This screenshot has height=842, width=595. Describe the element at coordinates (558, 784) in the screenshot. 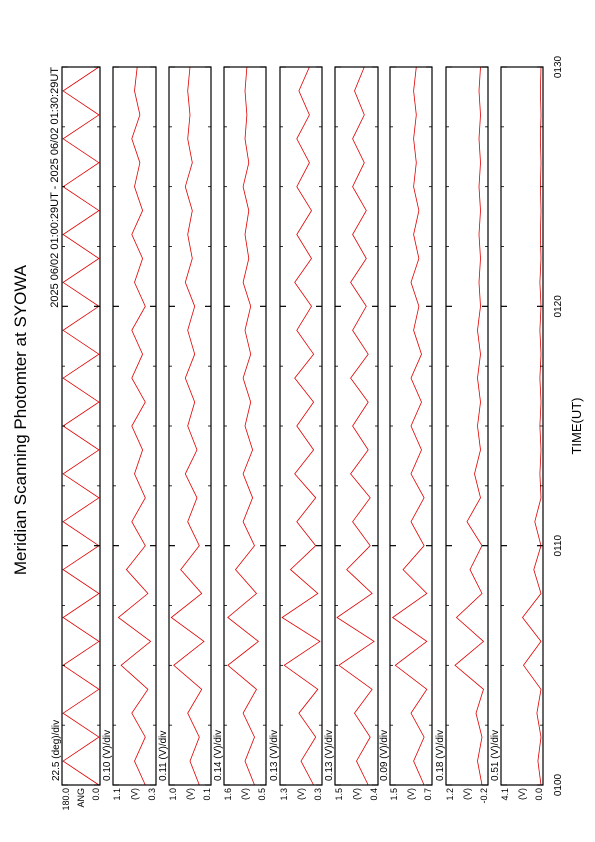

I see `x-tick-label: 0100` at that location.